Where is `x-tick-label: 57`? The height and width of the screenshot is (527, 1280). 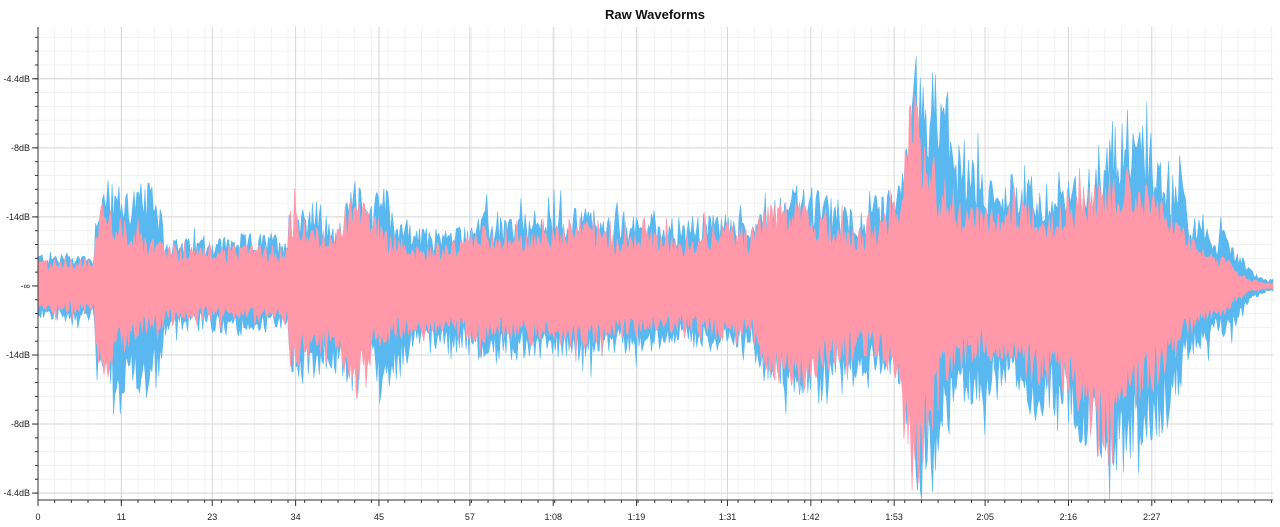
x-tick-label: 57 is located at coordinates (470, 517).